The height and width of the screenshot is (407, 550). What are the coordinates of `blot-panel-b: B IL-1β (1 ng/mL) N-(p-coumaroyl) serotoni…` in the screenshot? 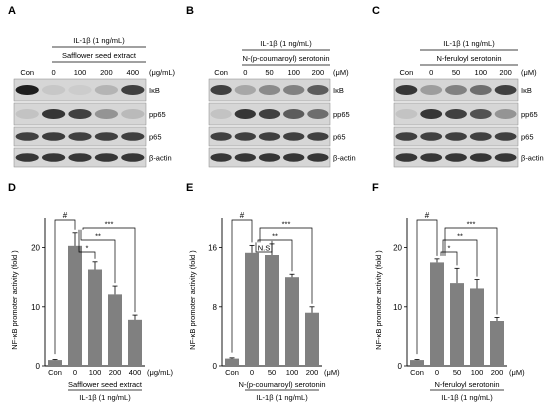 It's located at (271, 86).